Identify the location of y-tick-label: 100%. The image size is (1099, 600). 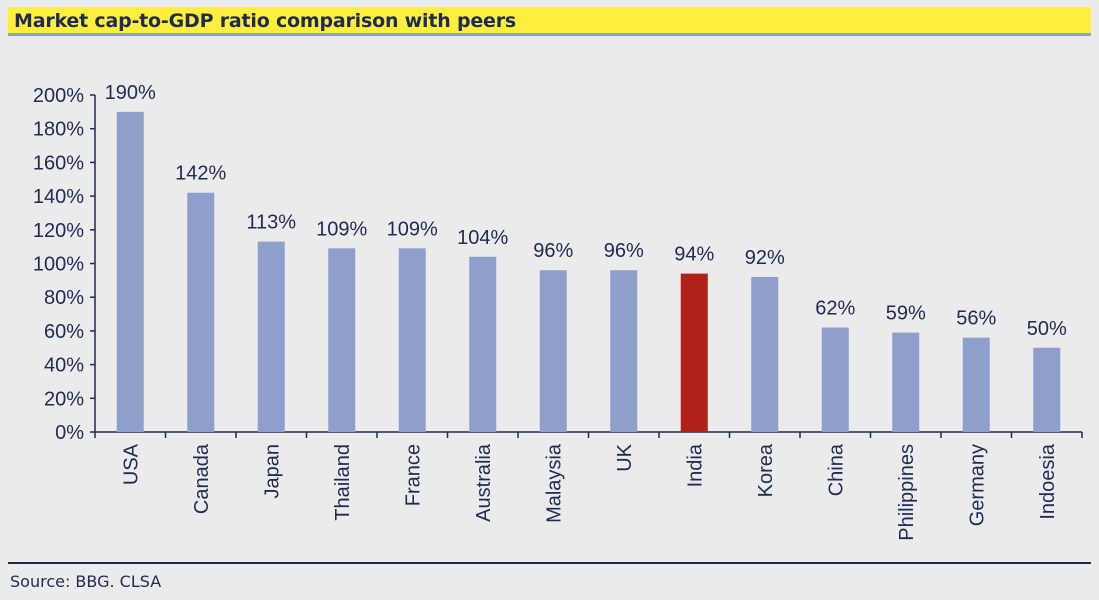
(58, 265).